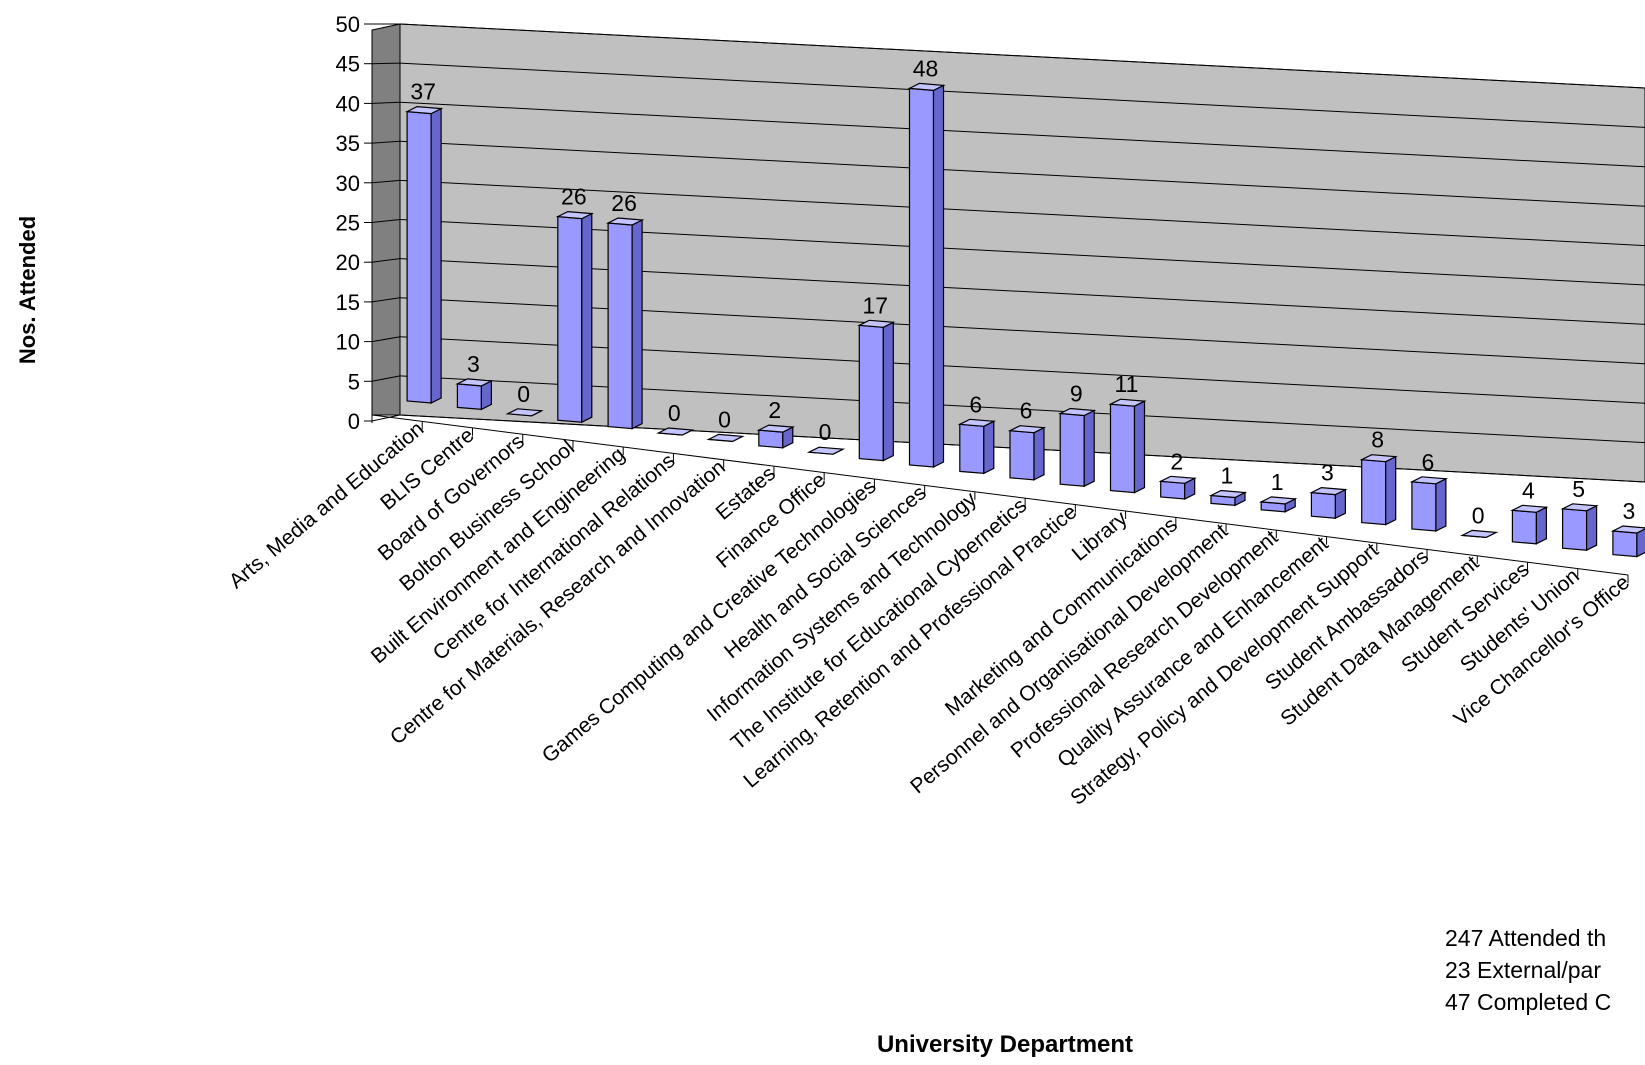 The height and width of the screenshot is (1065, 1645). I want to click on y-axis-title: Nos. Attended, so click(27, 290).